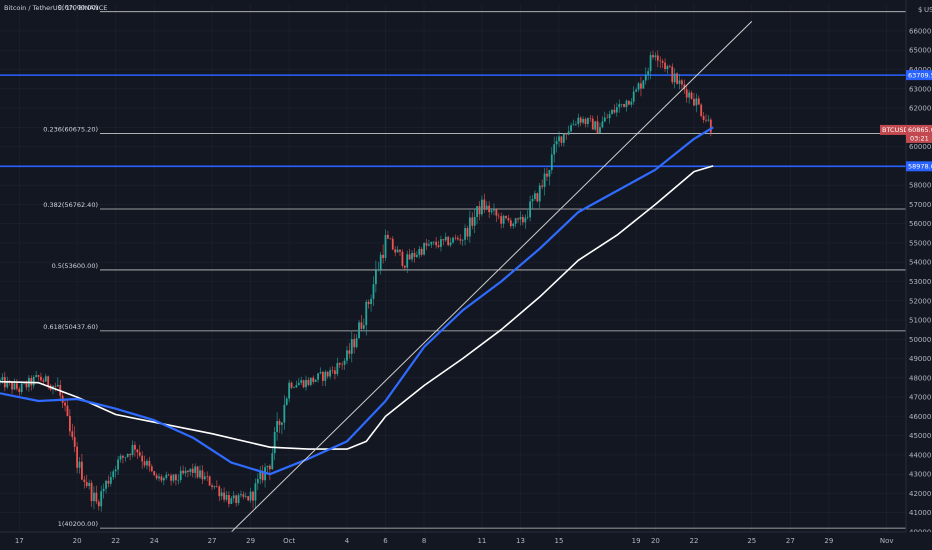 This screenshot has height=550, width=932. Describe the element at coordinates (693, 541) in the screenshot. I see `time-tick-label: 22` at that location.